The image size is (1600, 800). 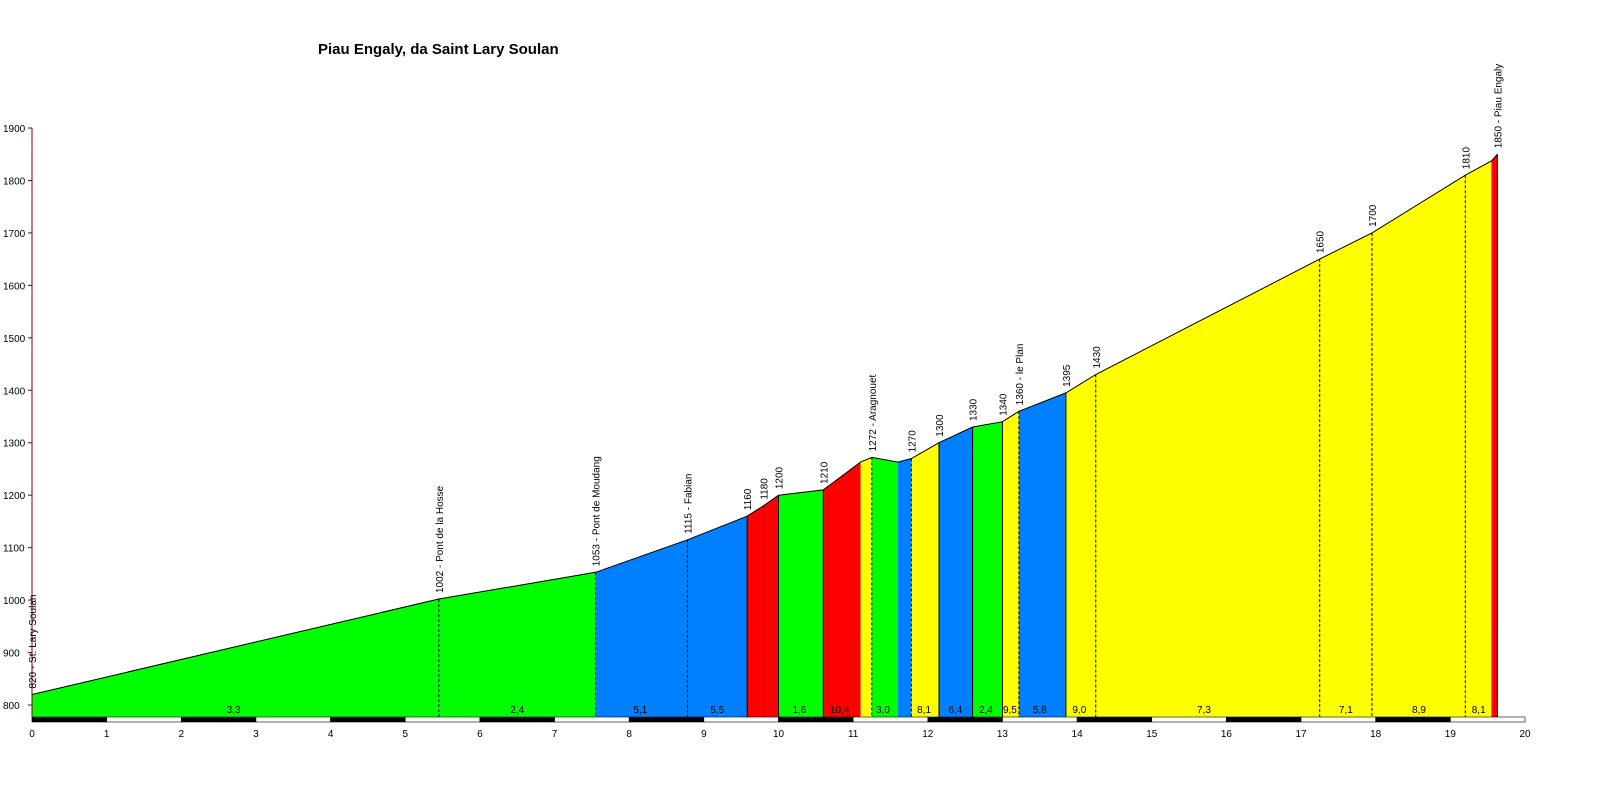 I want to click on x-tick-label-20: 20, so click(x=1525, y=734).